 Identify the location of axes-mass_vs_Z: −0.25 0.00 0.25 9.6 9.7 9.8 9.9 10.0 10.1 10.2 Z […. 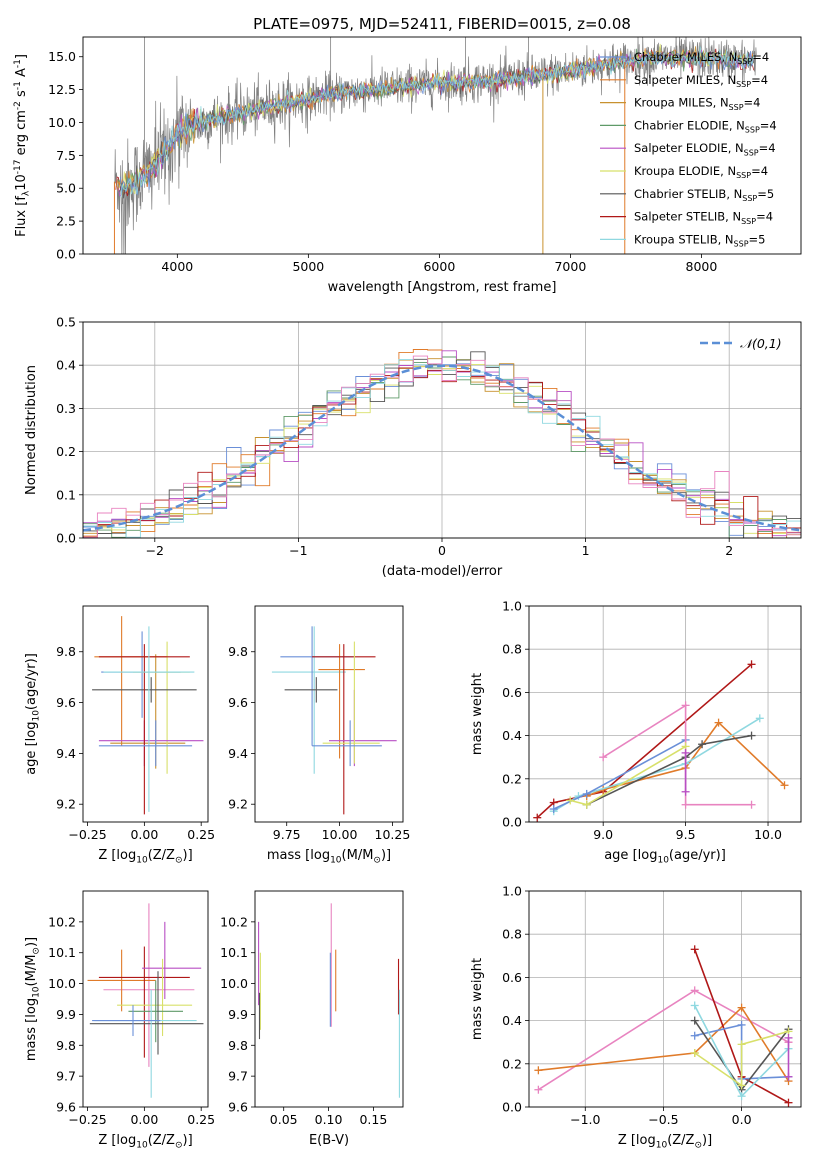
(119, 1020).